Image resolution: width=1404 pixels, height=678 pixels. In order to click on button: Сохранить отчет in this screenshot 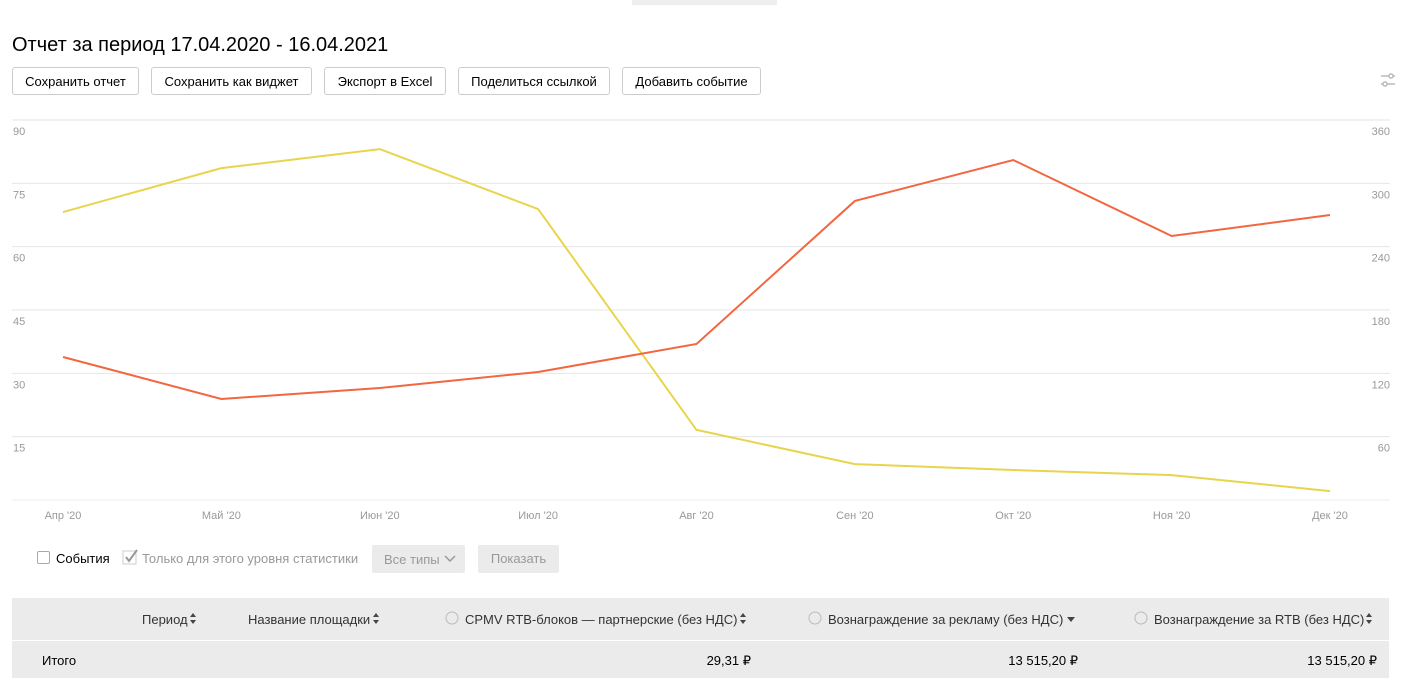, I will do `click(75, 81)`.